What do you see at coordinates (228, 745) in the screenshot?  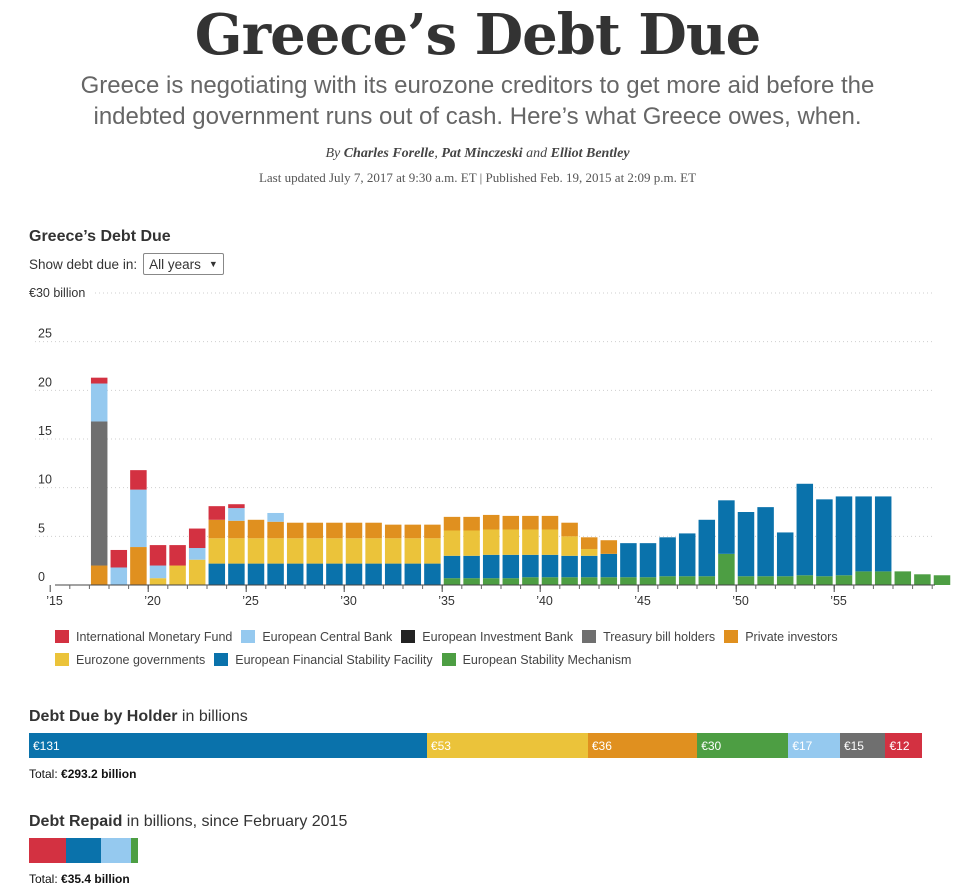 I see `holder-segment-efsf: €131` at bounding box center [228, 745].